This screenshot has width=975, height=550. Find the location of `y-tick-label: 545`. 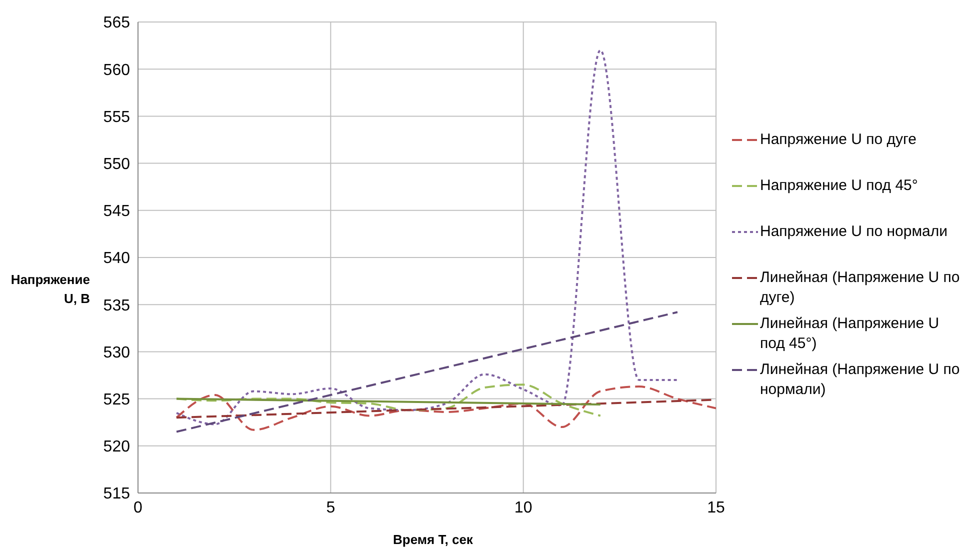

y-tick-label: 545 is located at coordinates (116, 211).